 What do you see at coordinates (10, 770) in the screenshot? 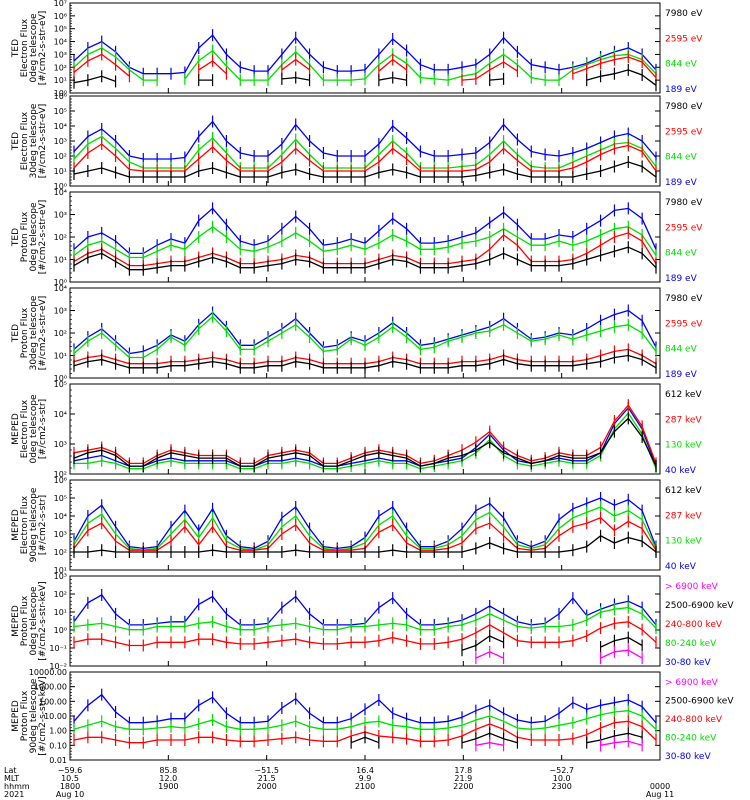
I see `x-row-label: Lat` at bounding box center [10, 770].